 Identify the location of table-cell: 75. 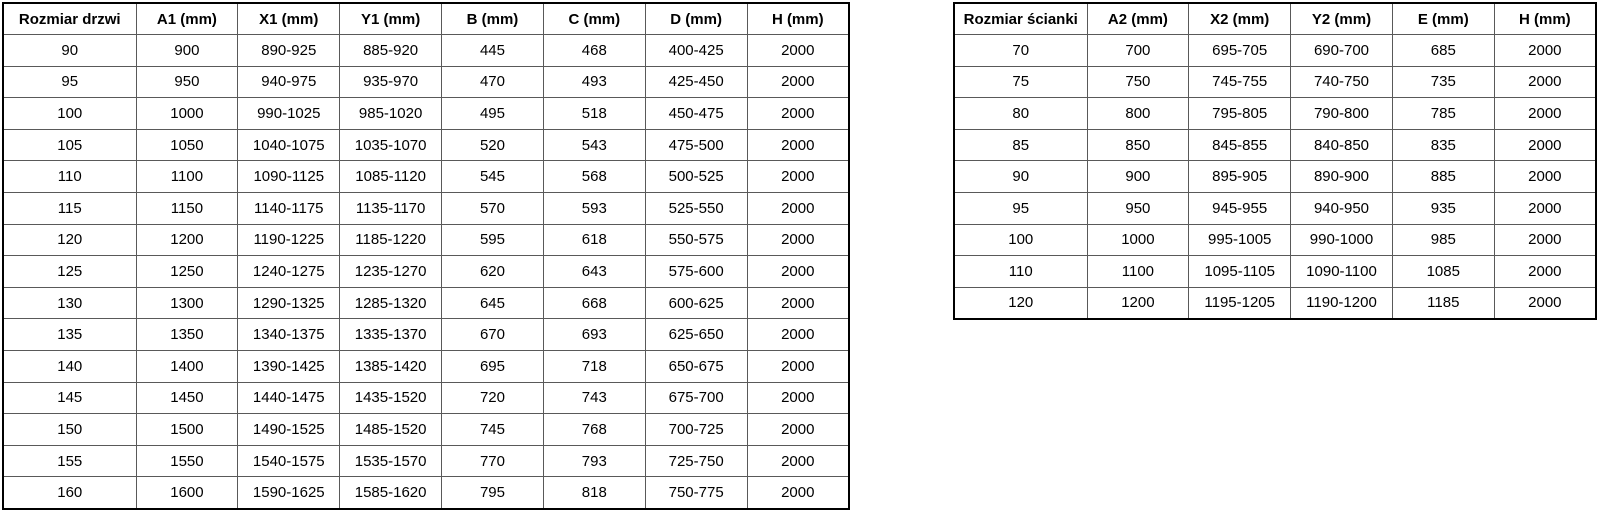
(1020, 82).